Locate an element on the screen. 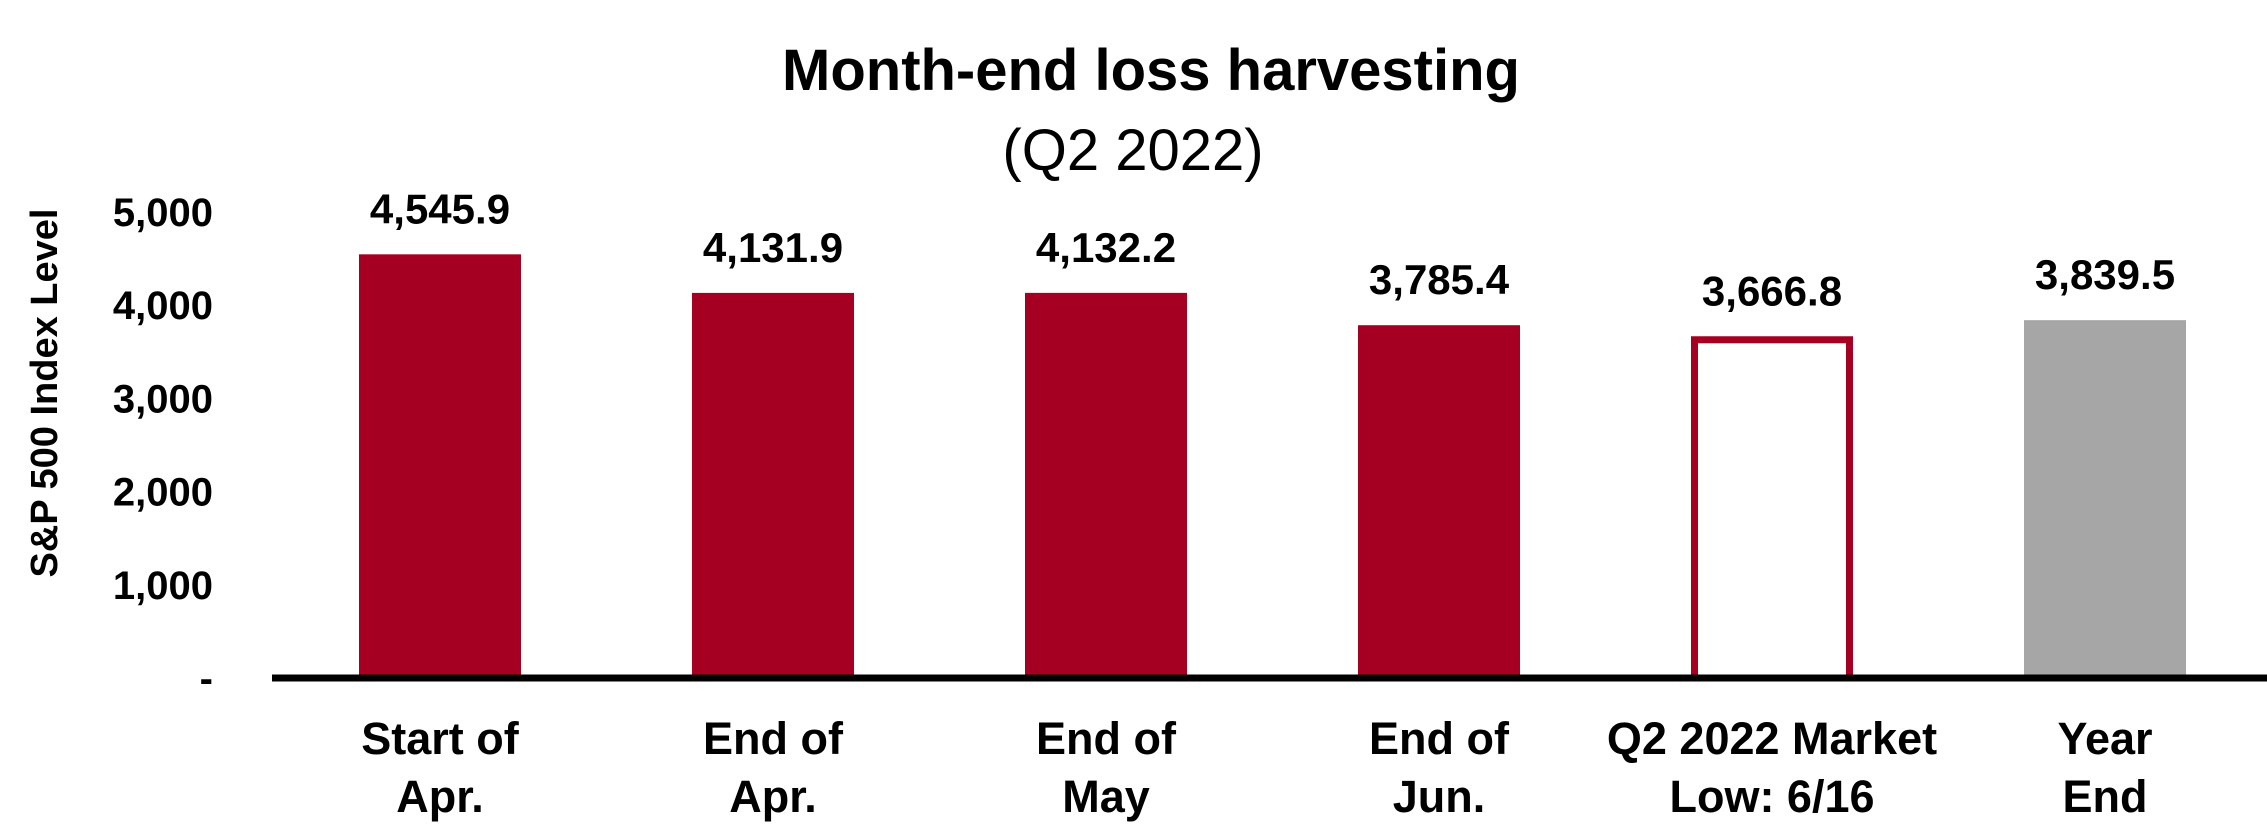  x-tick-label: Jun. is located at coordinates (1439, 796).